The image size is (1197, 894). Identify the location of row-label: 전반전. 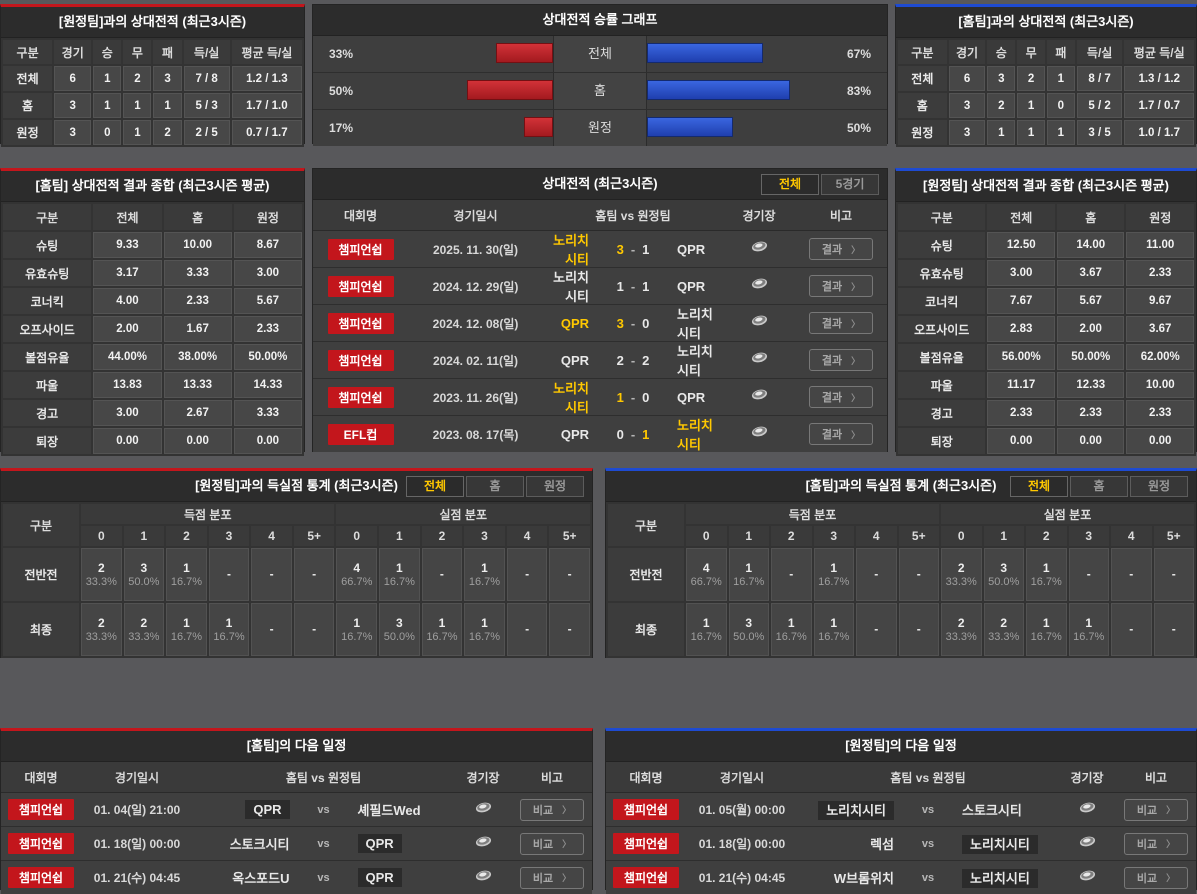
(41, 574).